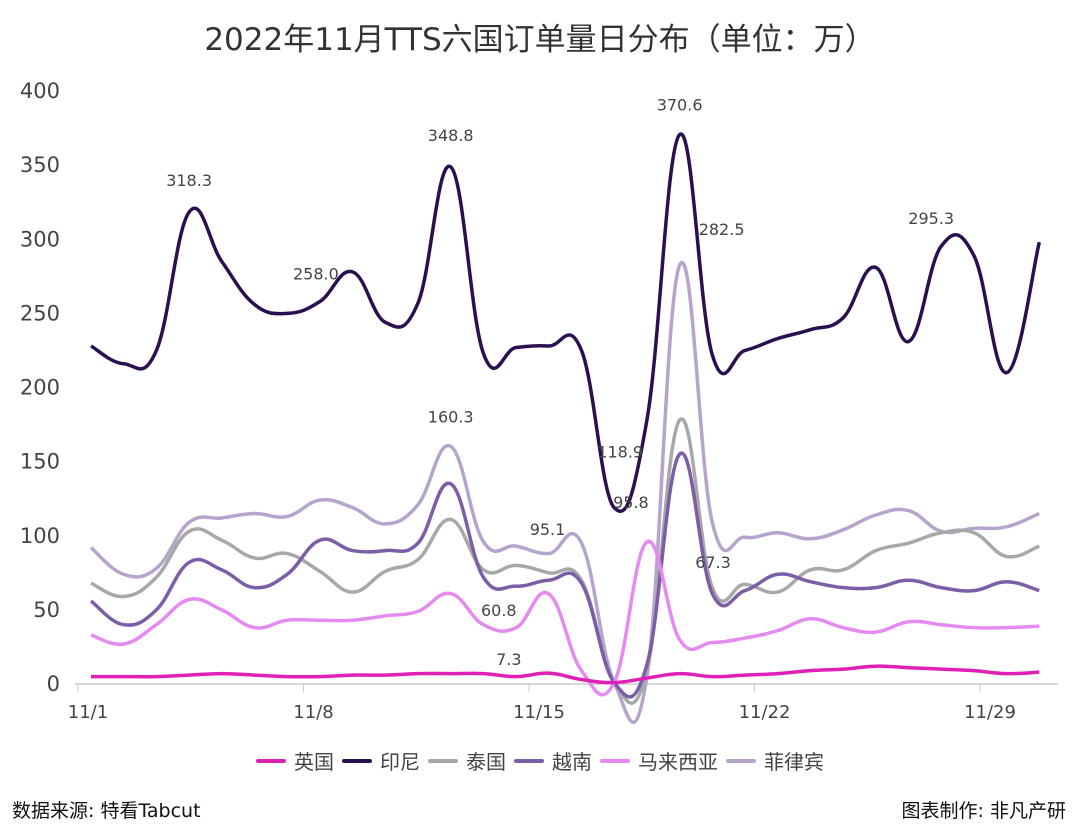 Image resolution: width=1080 pixels, height=829 pixels. I want to click on data-label: 95.1, so click(548, 529).